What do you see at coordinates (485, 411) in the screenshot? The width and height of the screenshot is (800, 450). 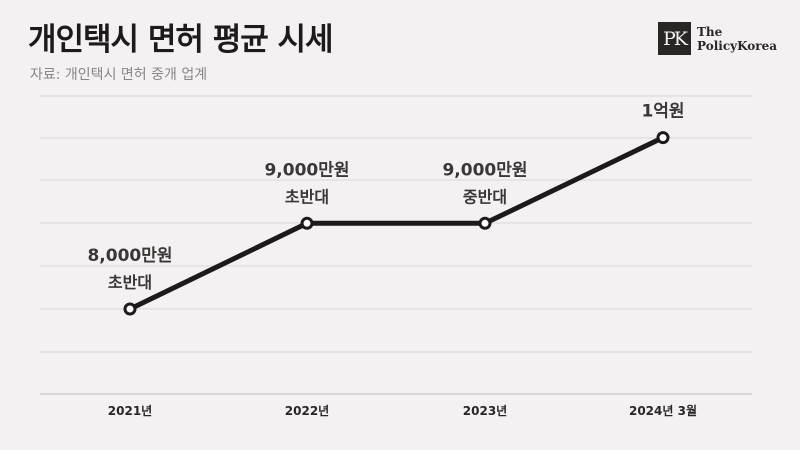 I see `x-tick-label: 2023년` at bounding box center [485, 411].